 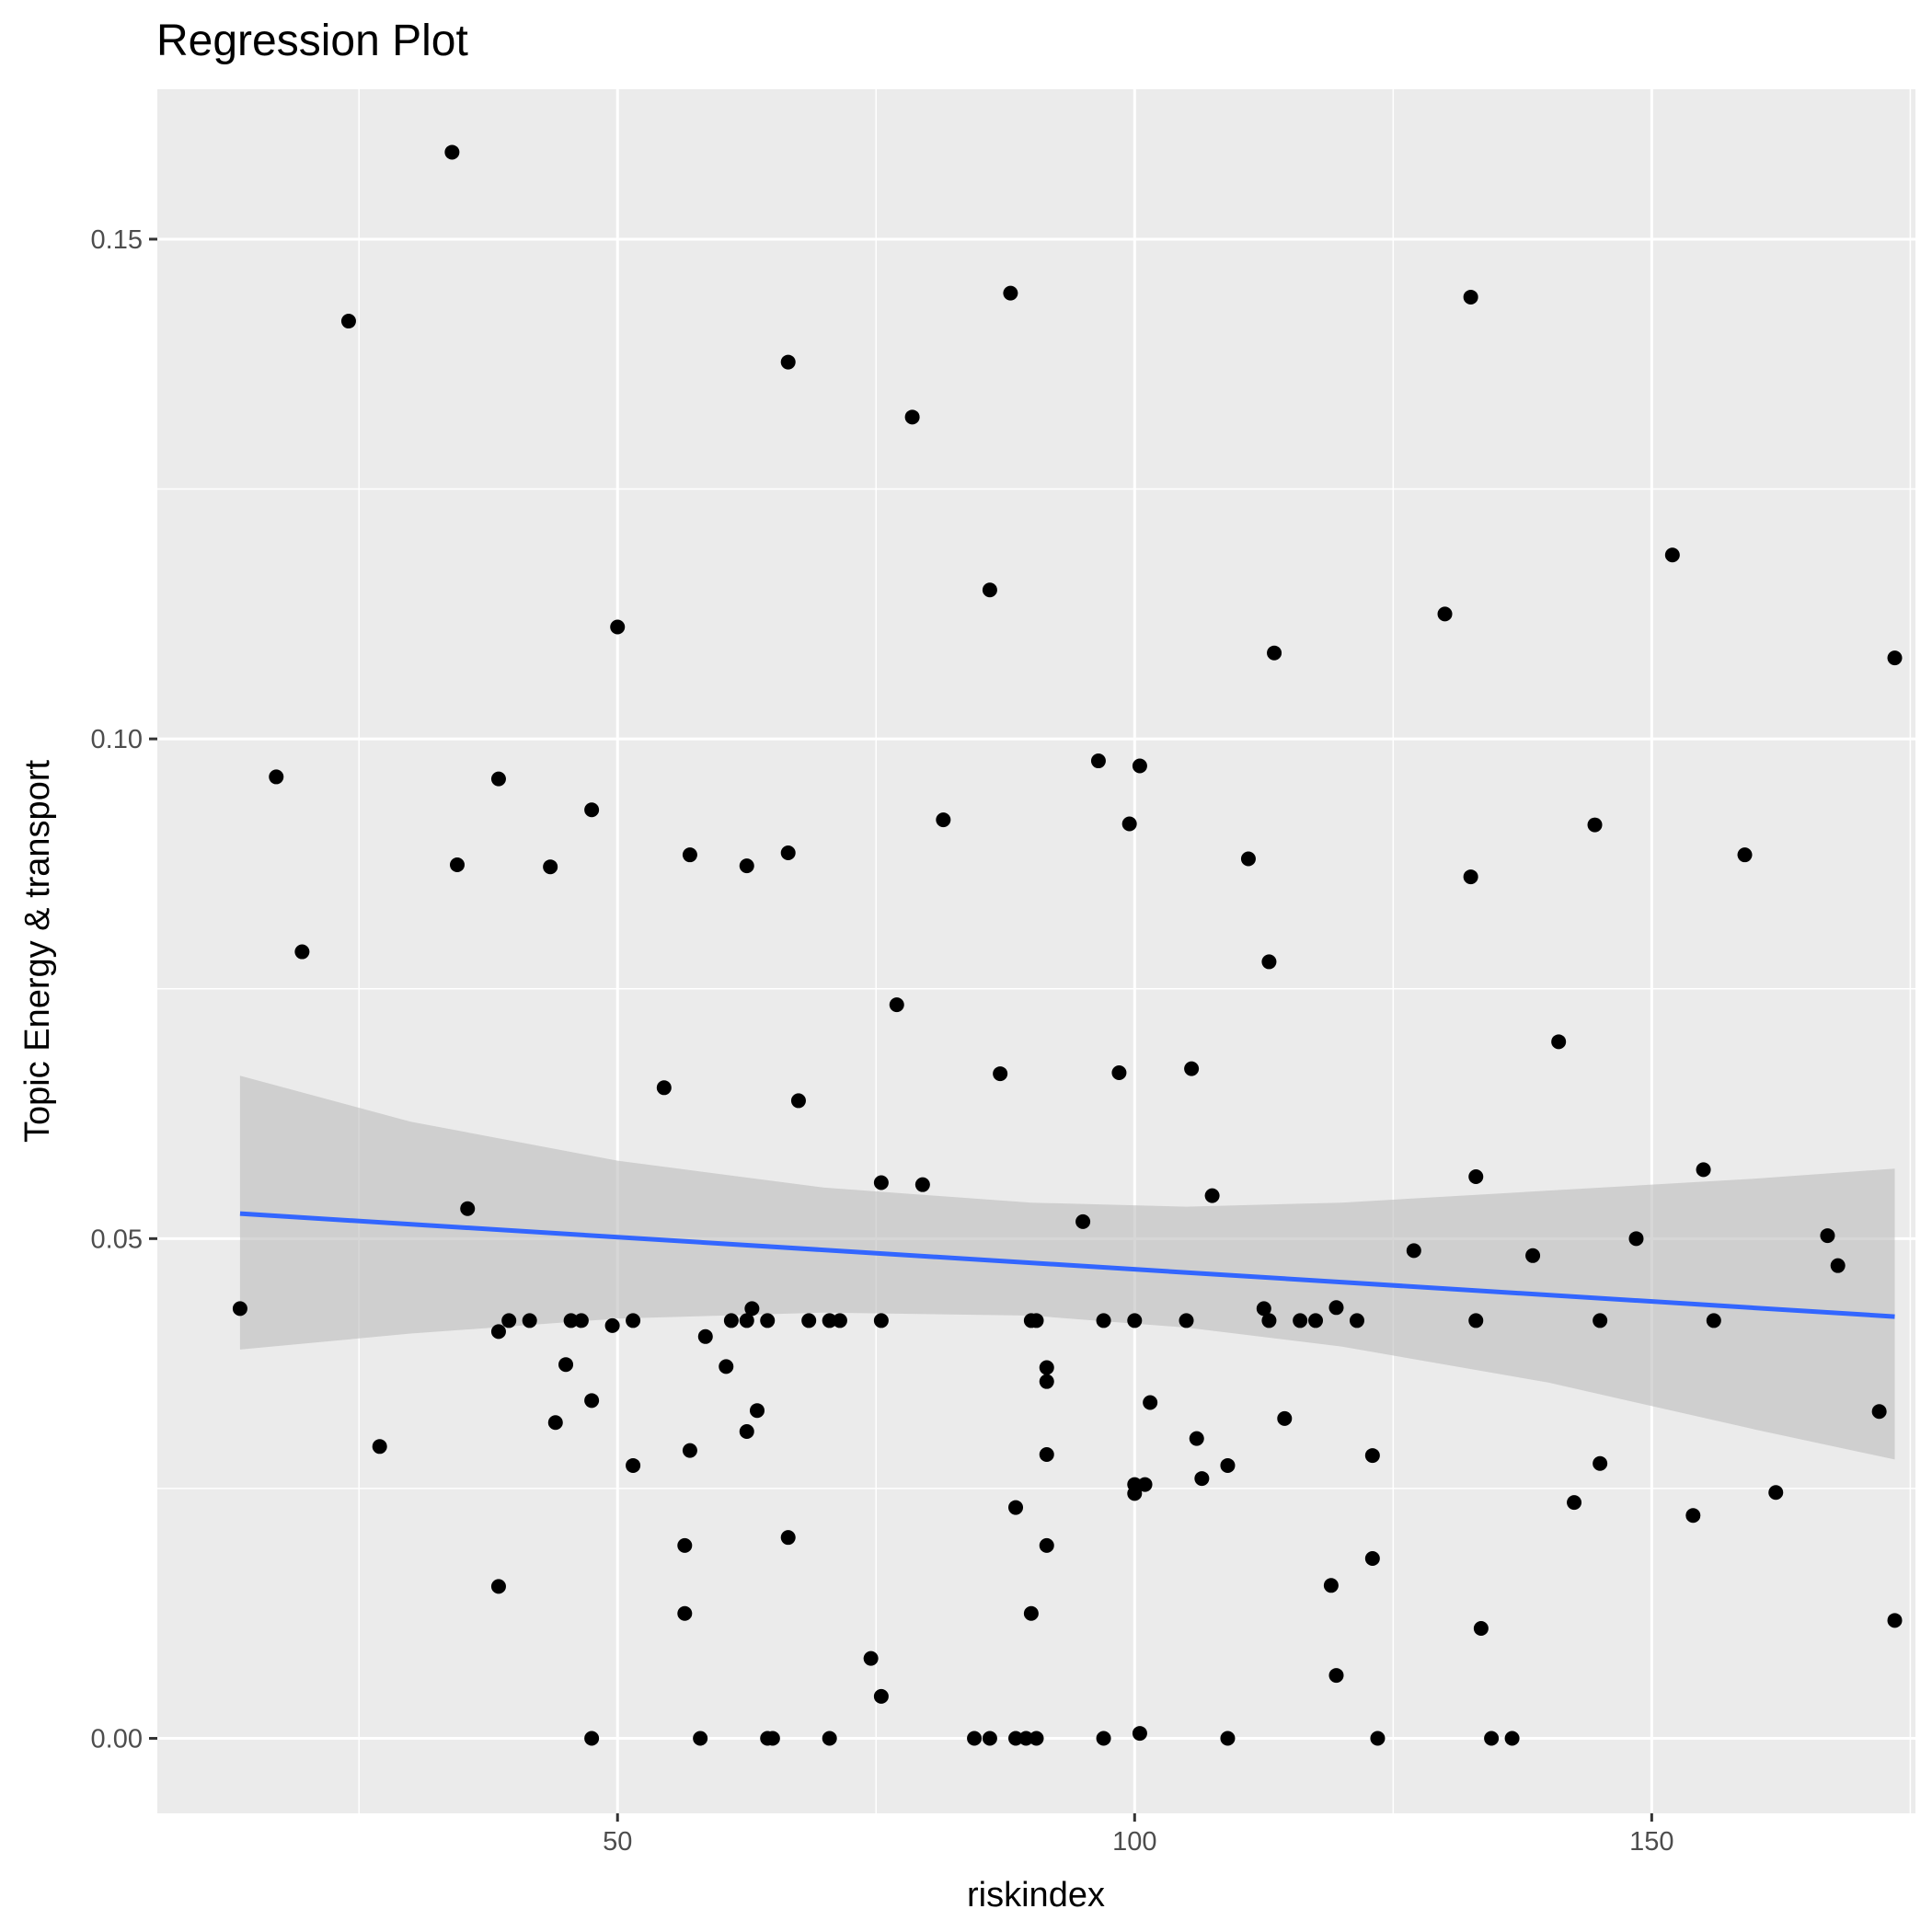 I want to click on chart-title: Regression Plot, so click(x=312, y=41).